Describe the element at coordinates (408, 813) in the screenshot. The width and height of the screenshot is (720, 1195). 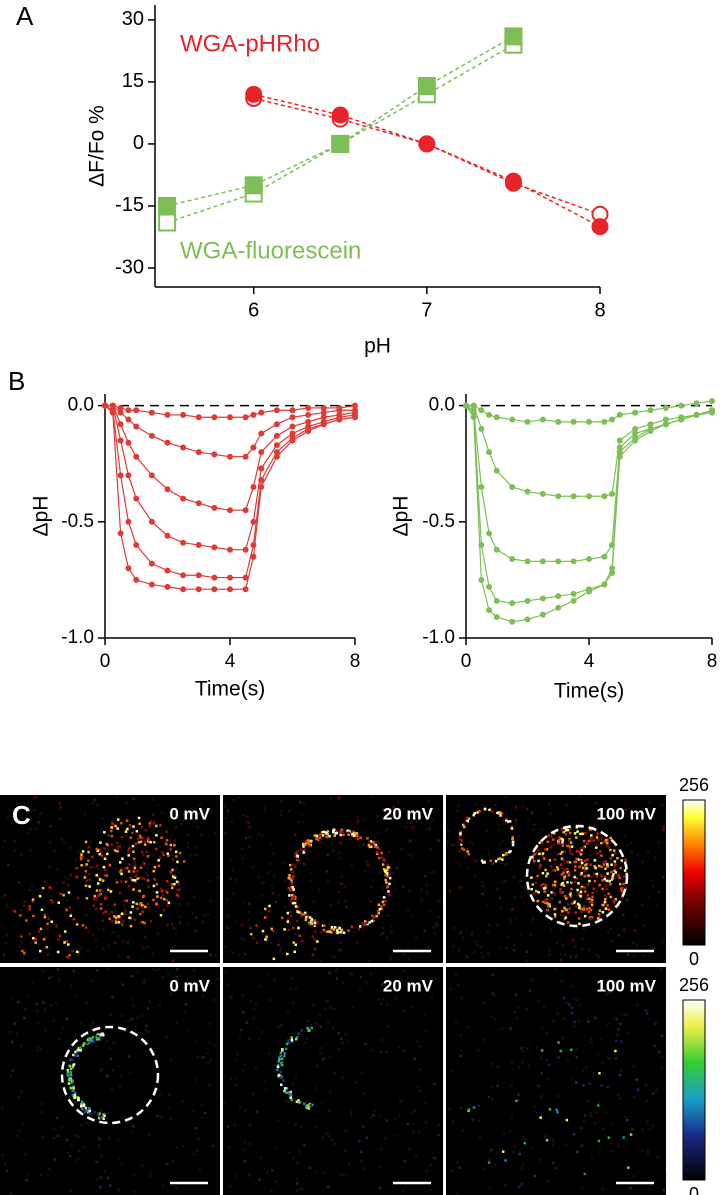
I see `voltage-label: 20 mV` at that location.